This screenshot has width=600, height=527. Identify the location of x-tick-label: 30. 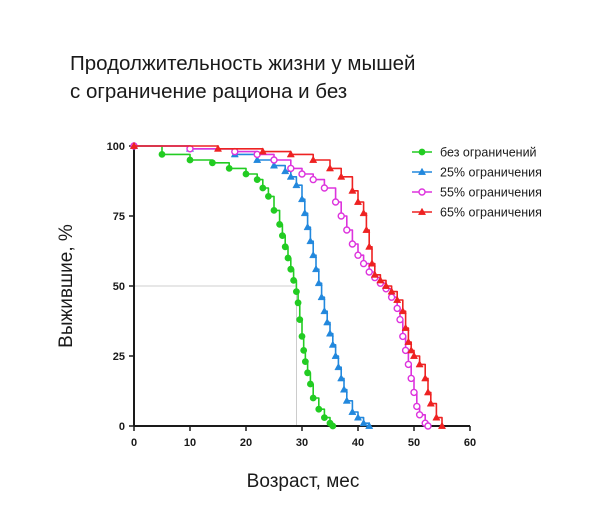
(302, 443).